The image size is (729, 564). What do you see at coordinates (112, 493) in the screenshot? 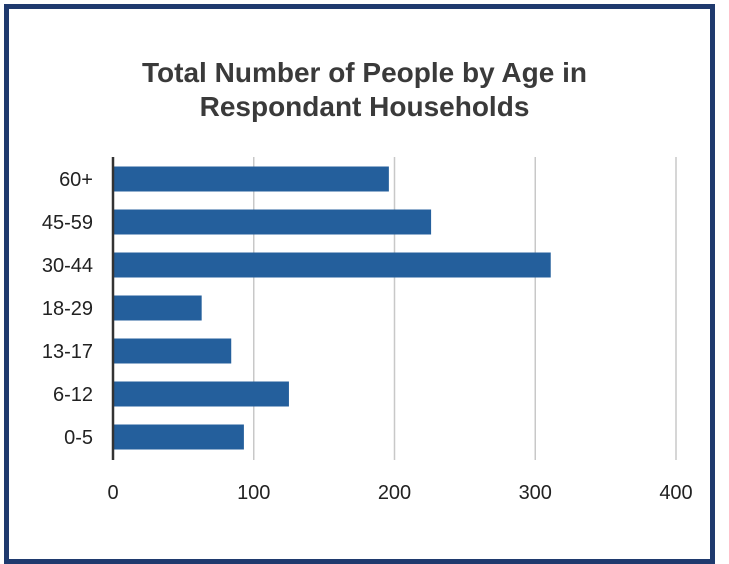
I see `x-tick-label-0: 0` at bounding box center [112, 493].